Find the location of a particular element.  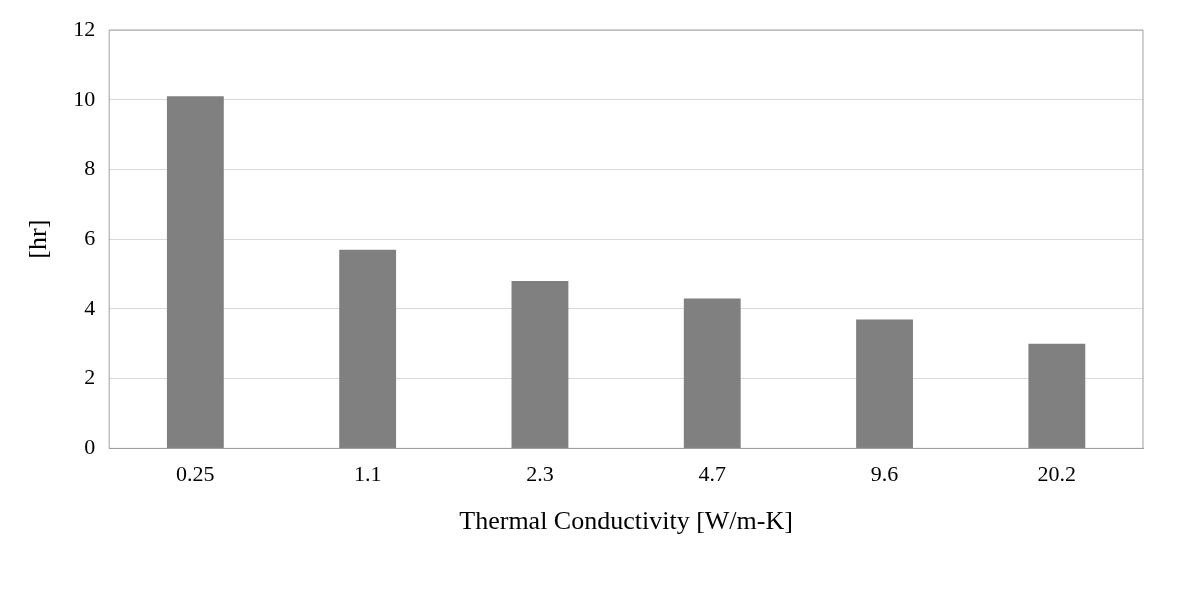

x-tick-label: 20.2 is located at coordinates (1057, 474).